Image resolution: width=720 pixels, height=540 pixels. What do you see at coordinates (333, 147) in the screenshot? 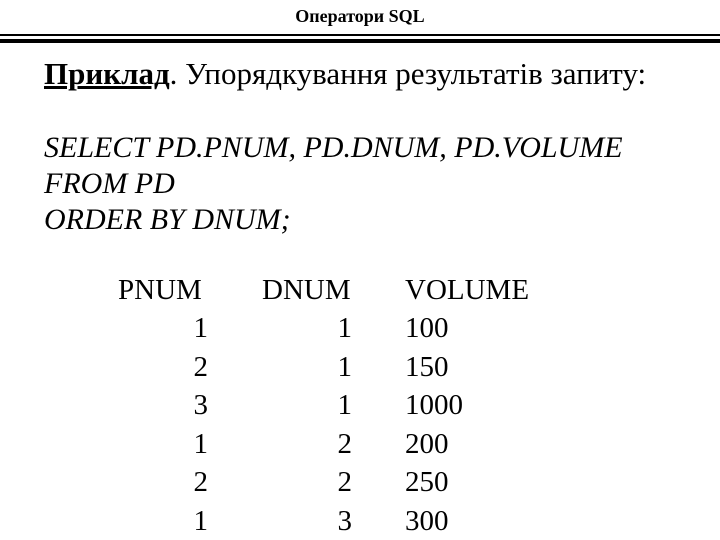
I see `sql-line-select: SELECT PD.PNUM, PD.DNUM, PD.VOLUME` at bounding box center [333, 147].